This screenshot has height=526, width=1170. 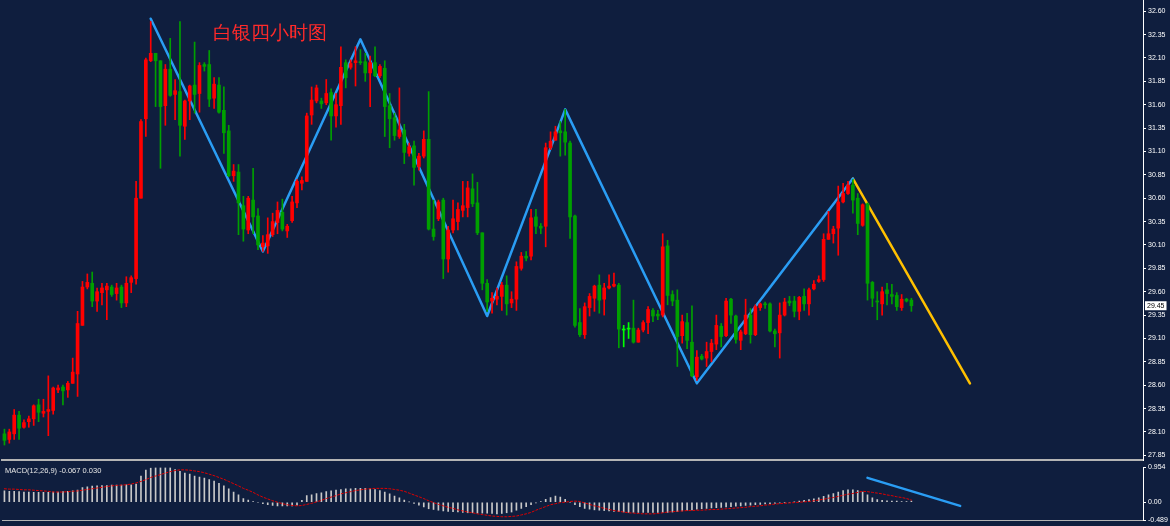 I want to click on line-series, so click(x=457, y=493).